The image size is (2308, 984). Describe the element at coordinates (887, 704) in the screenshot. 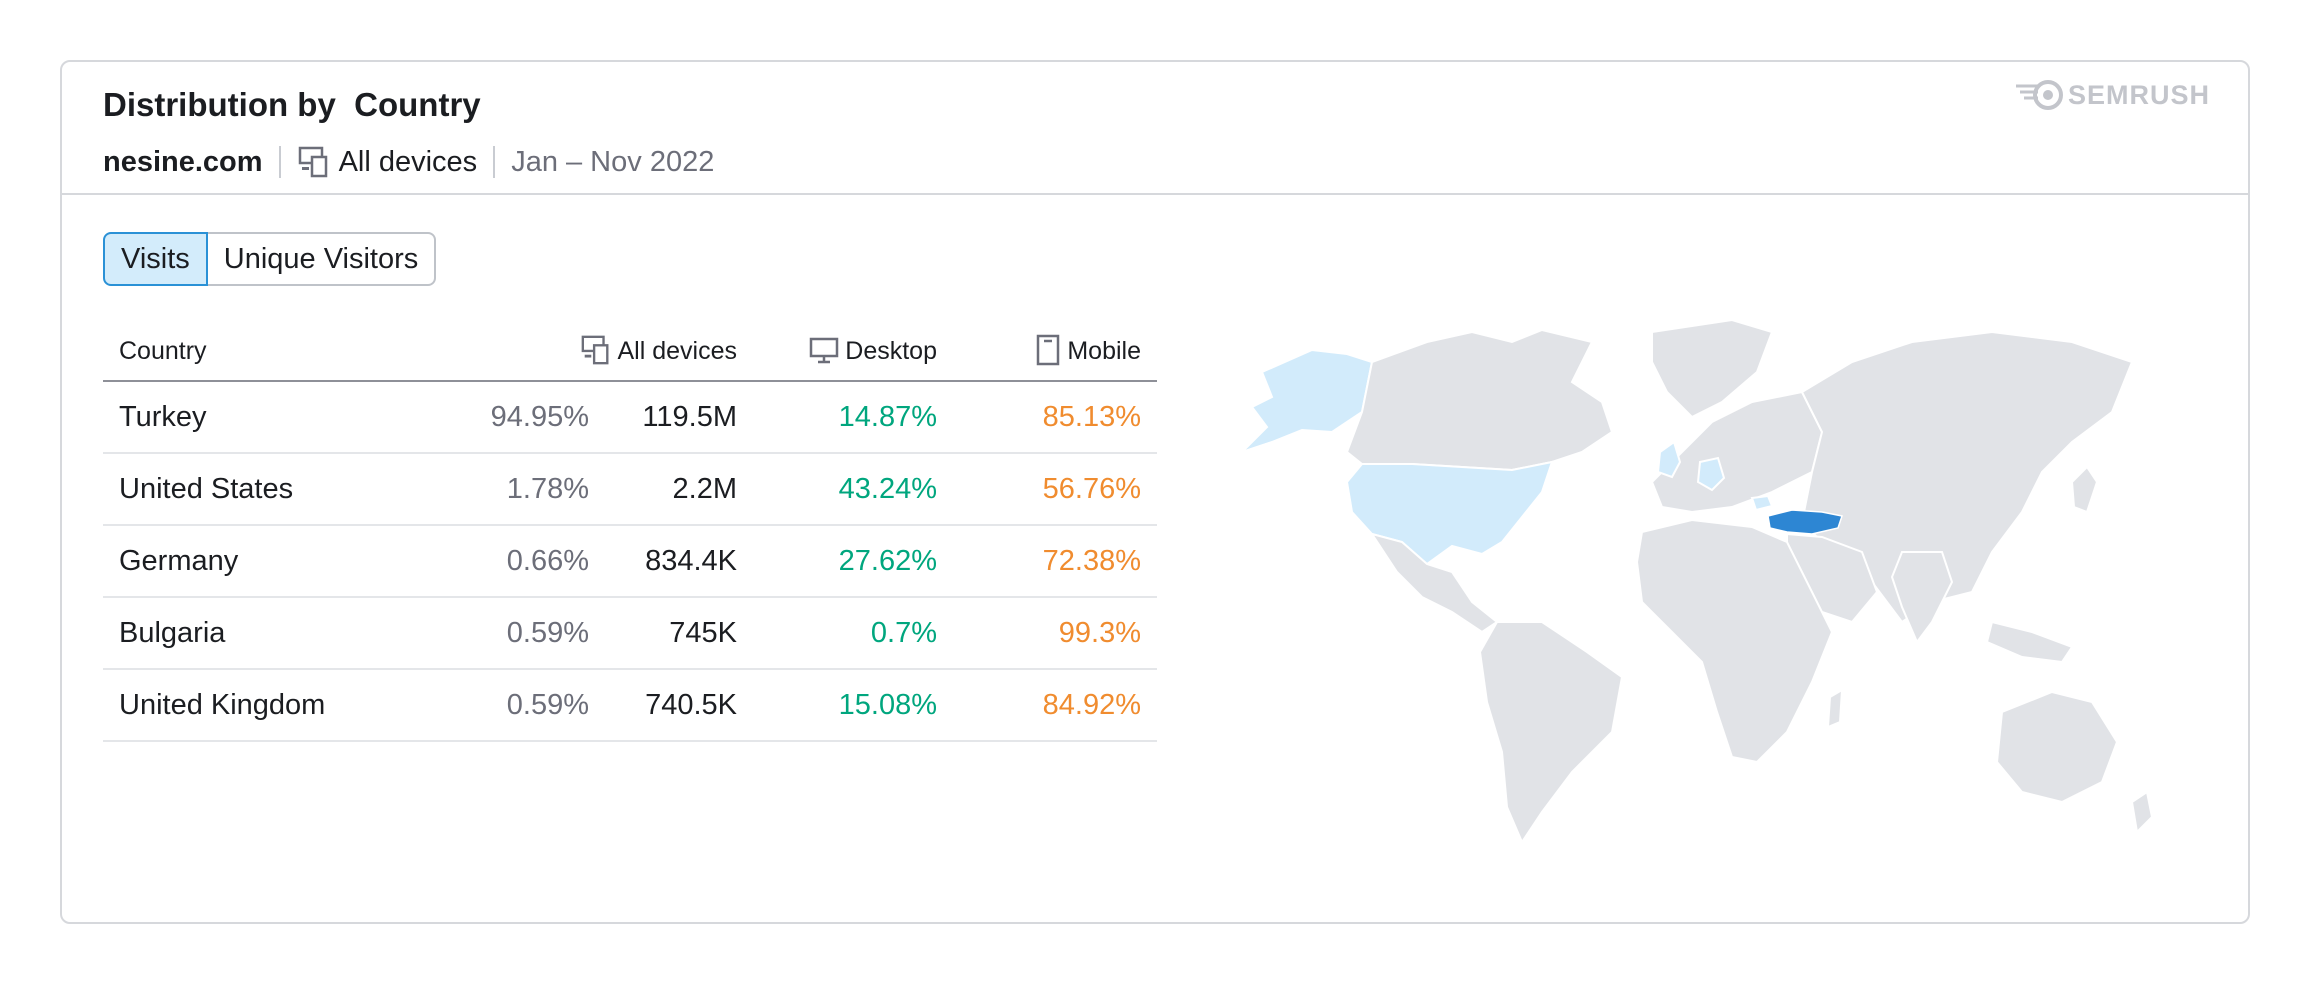

I see `desktop-share: 15.08%` at that location.